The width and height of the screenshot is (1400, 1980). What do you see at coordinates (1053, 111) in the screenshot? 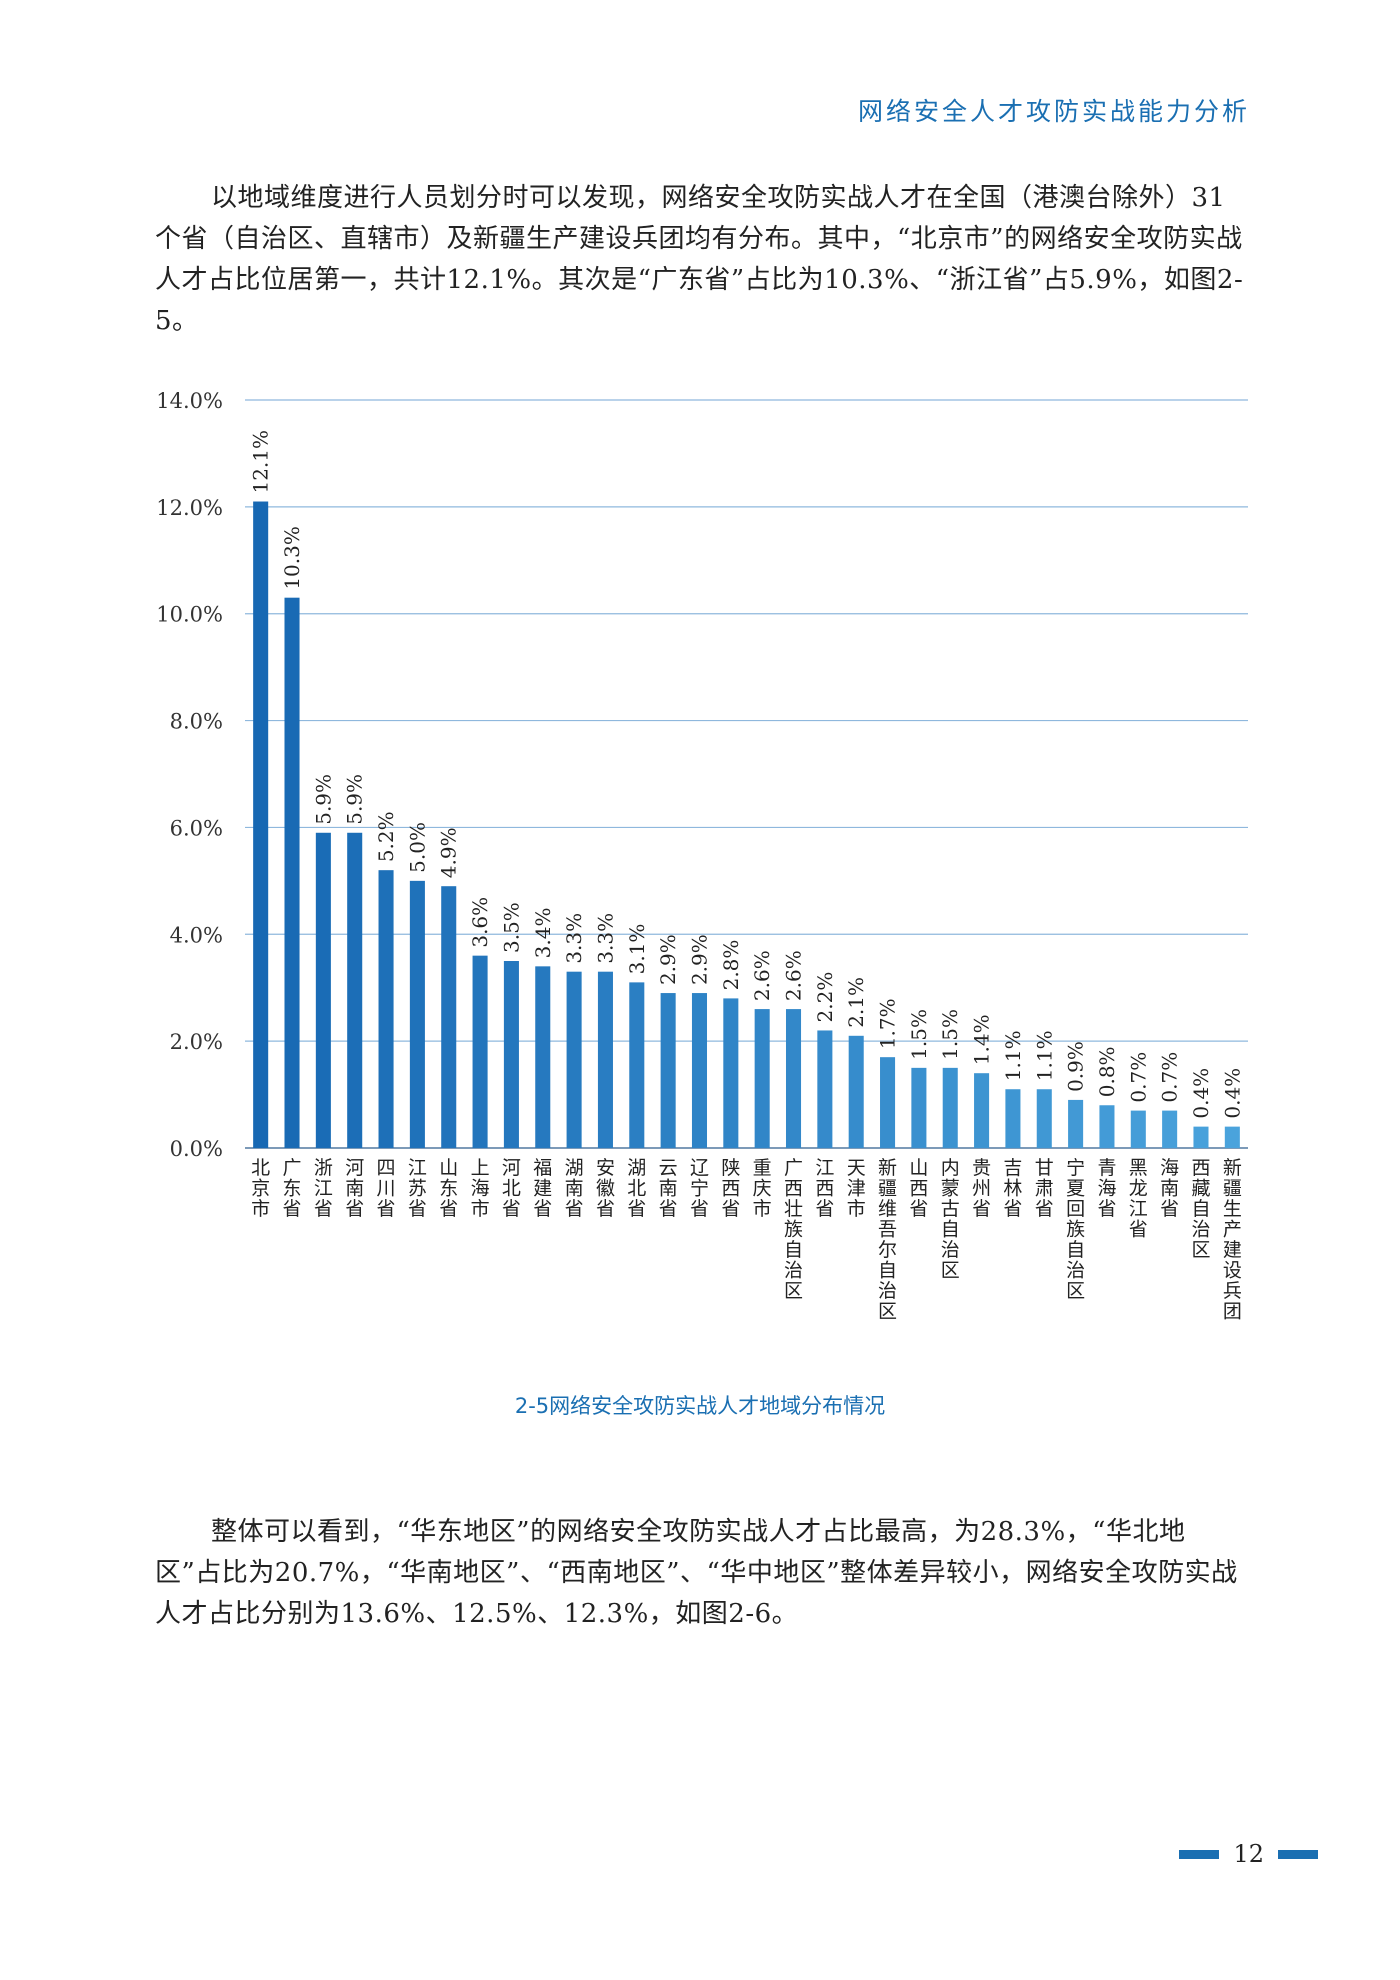
I see `running-header: 网络安全人才攻防实战能力分析` at bounding box center [1053, 111].